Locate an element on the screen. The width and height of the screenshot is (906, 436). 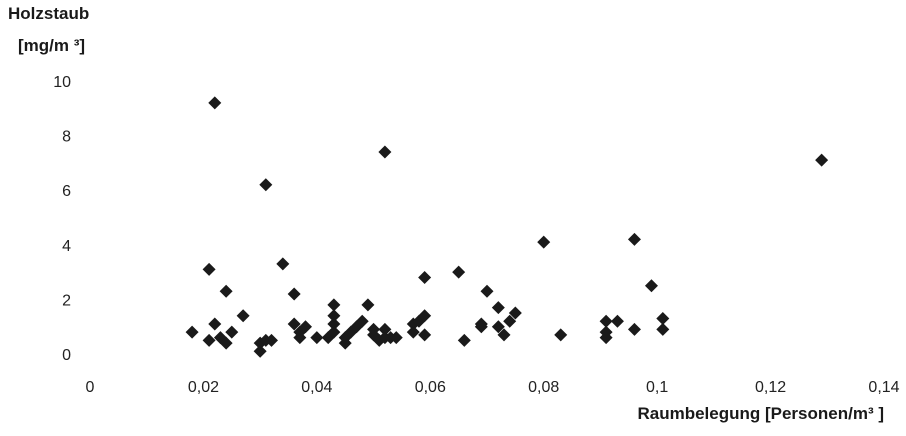
y-tick-label: 0 is located at coordinates (66, 355).